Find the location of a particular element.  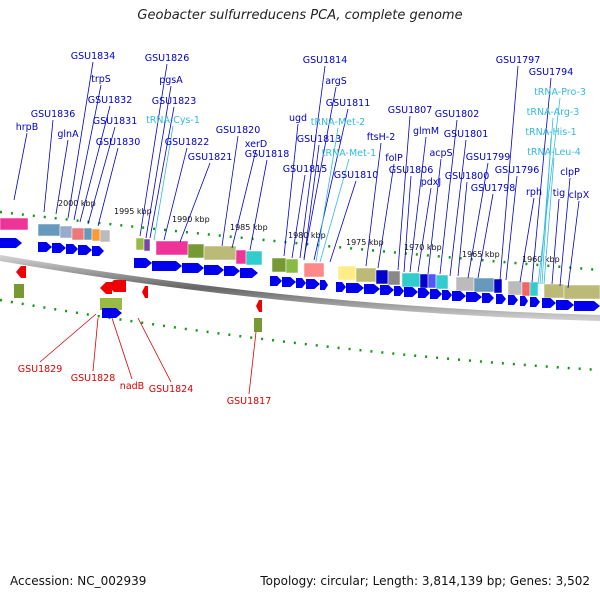

gene-label-gsu1817: GSU1817 is located at coordinates (249, 401).